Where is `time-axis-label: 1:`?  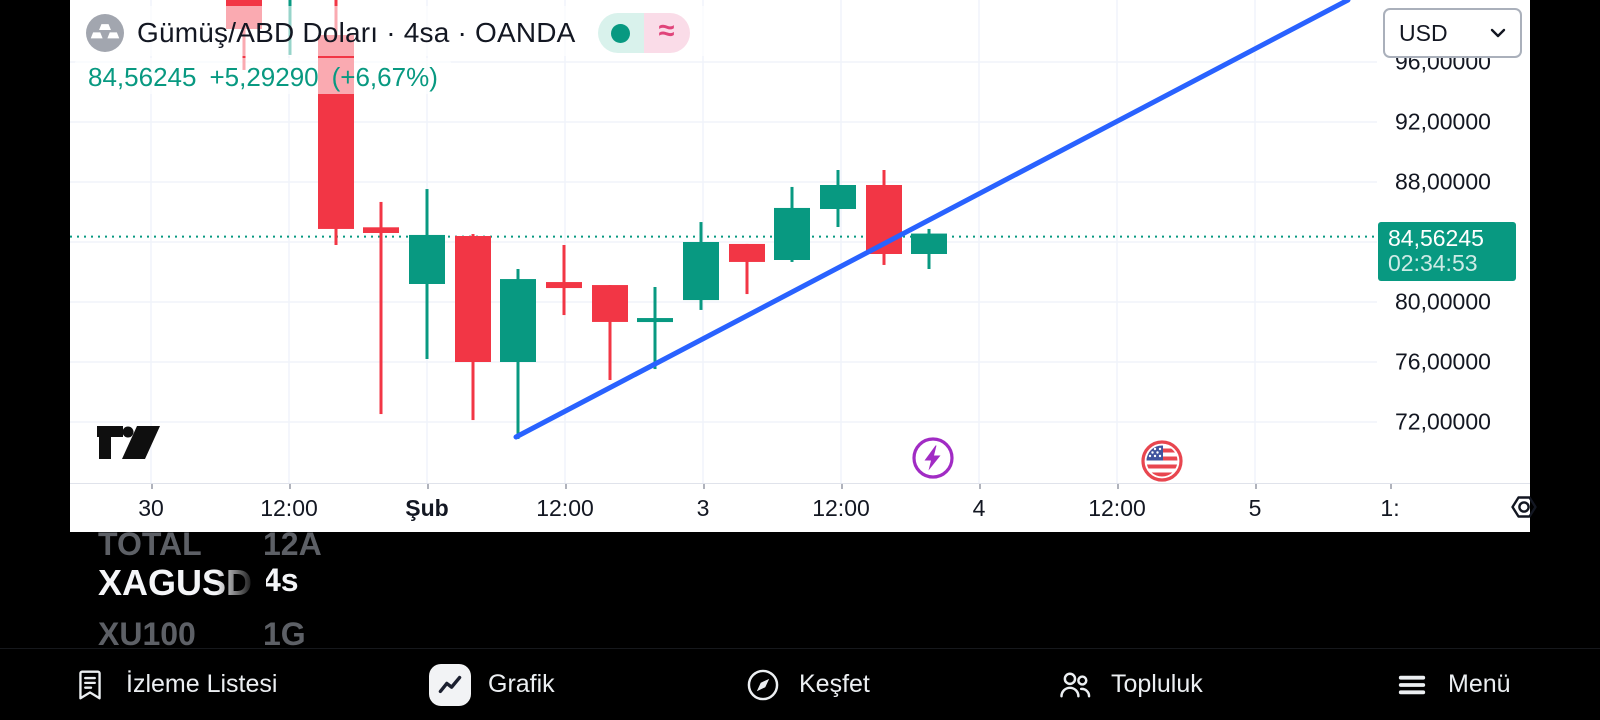 time-axis-label: 1: is located at coordinates (1390, 508).